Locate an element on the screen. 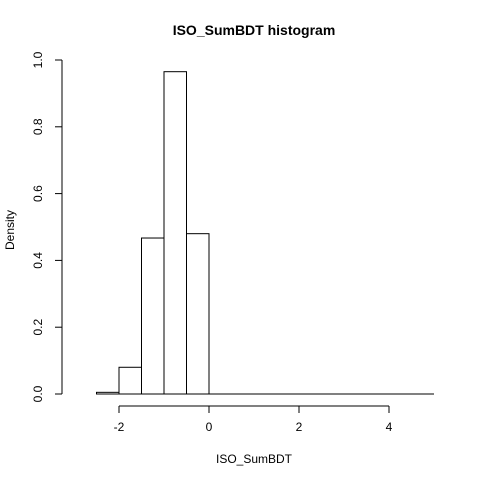 Image resolution: width=480 pixels, height=480 pixels. x-tick-label: 0 is located at coordinates (209, 427).